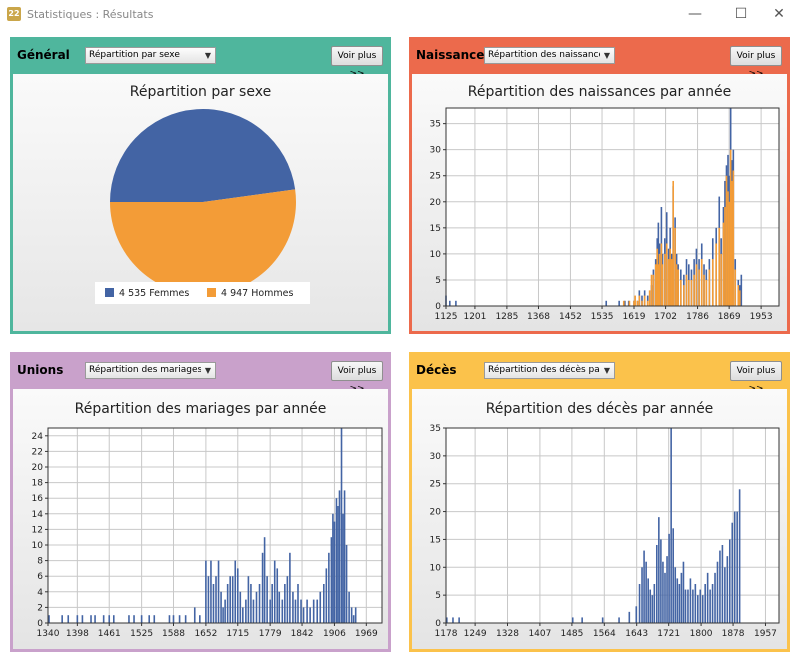  I want to click on y-tick-label: 15, so click(435, 229).